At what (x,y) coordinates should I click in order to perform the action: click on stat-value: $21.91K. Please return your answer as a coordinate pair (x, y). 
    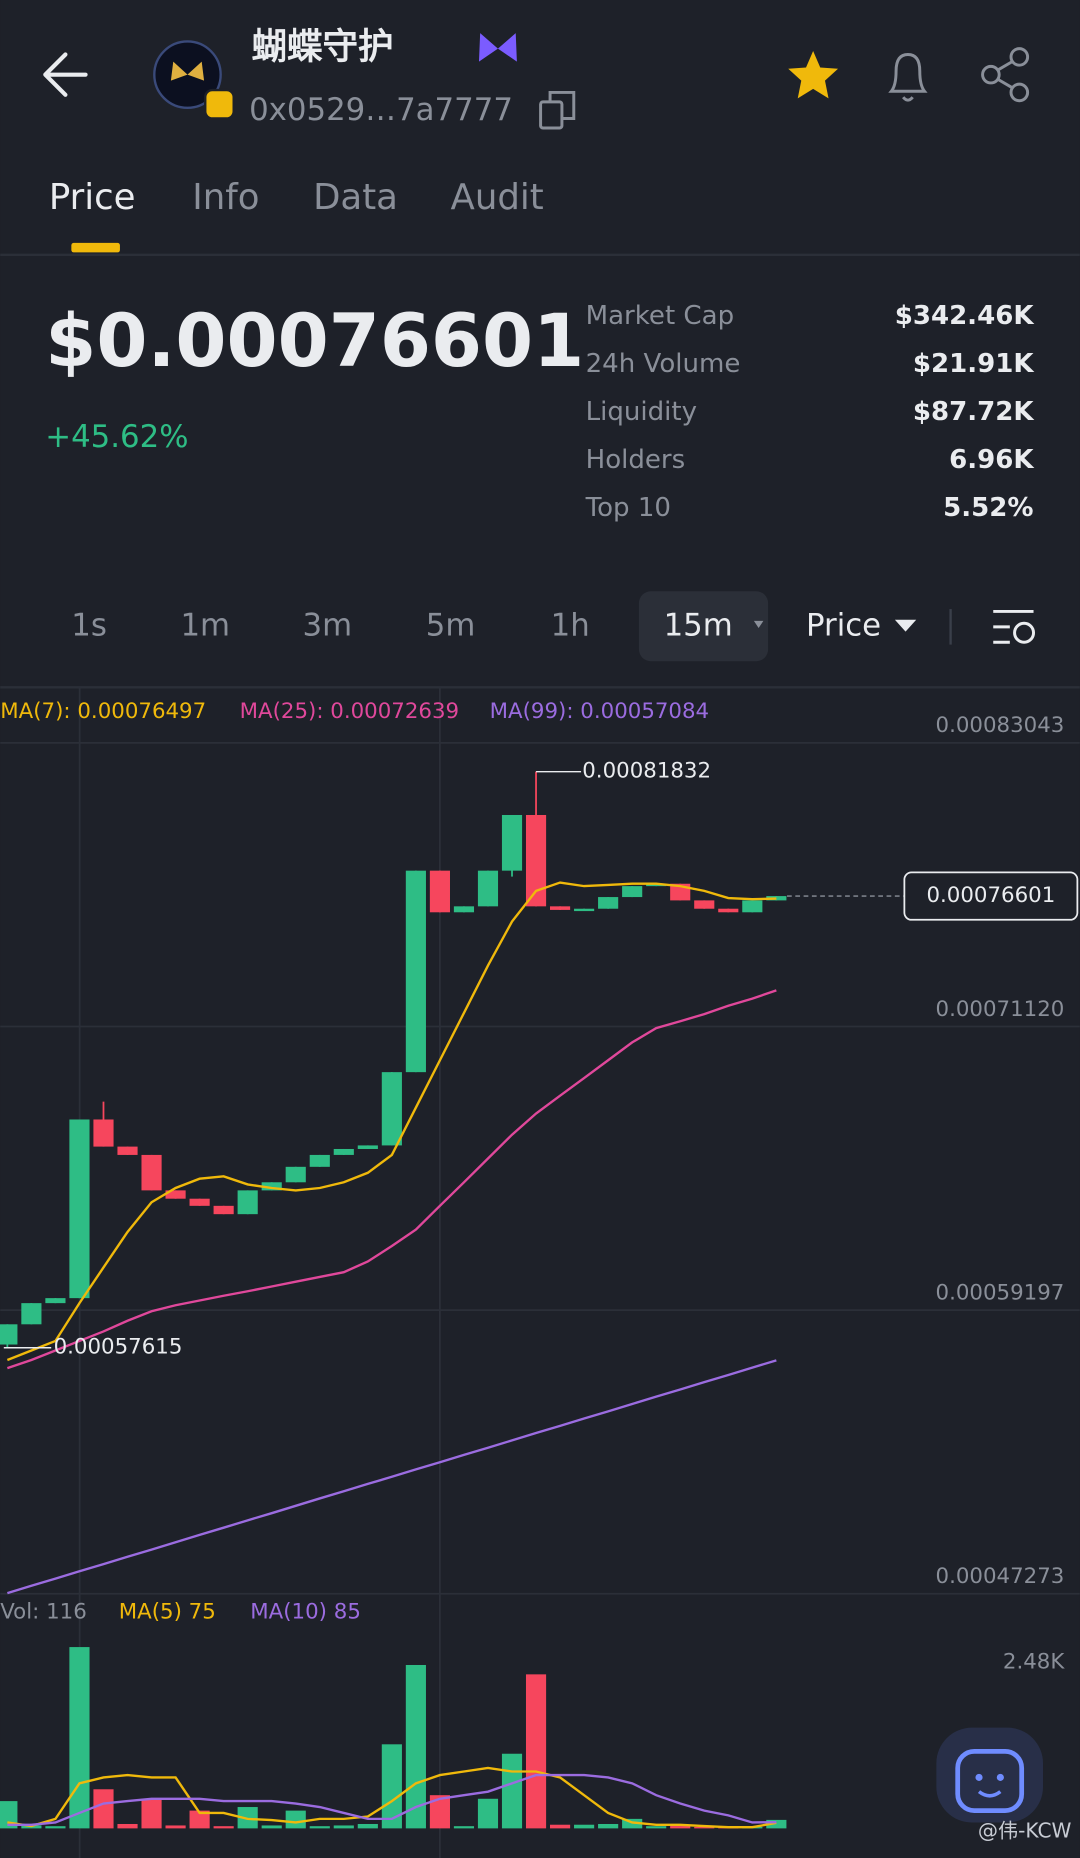
    Looking at the image, I should click on (974, 364).